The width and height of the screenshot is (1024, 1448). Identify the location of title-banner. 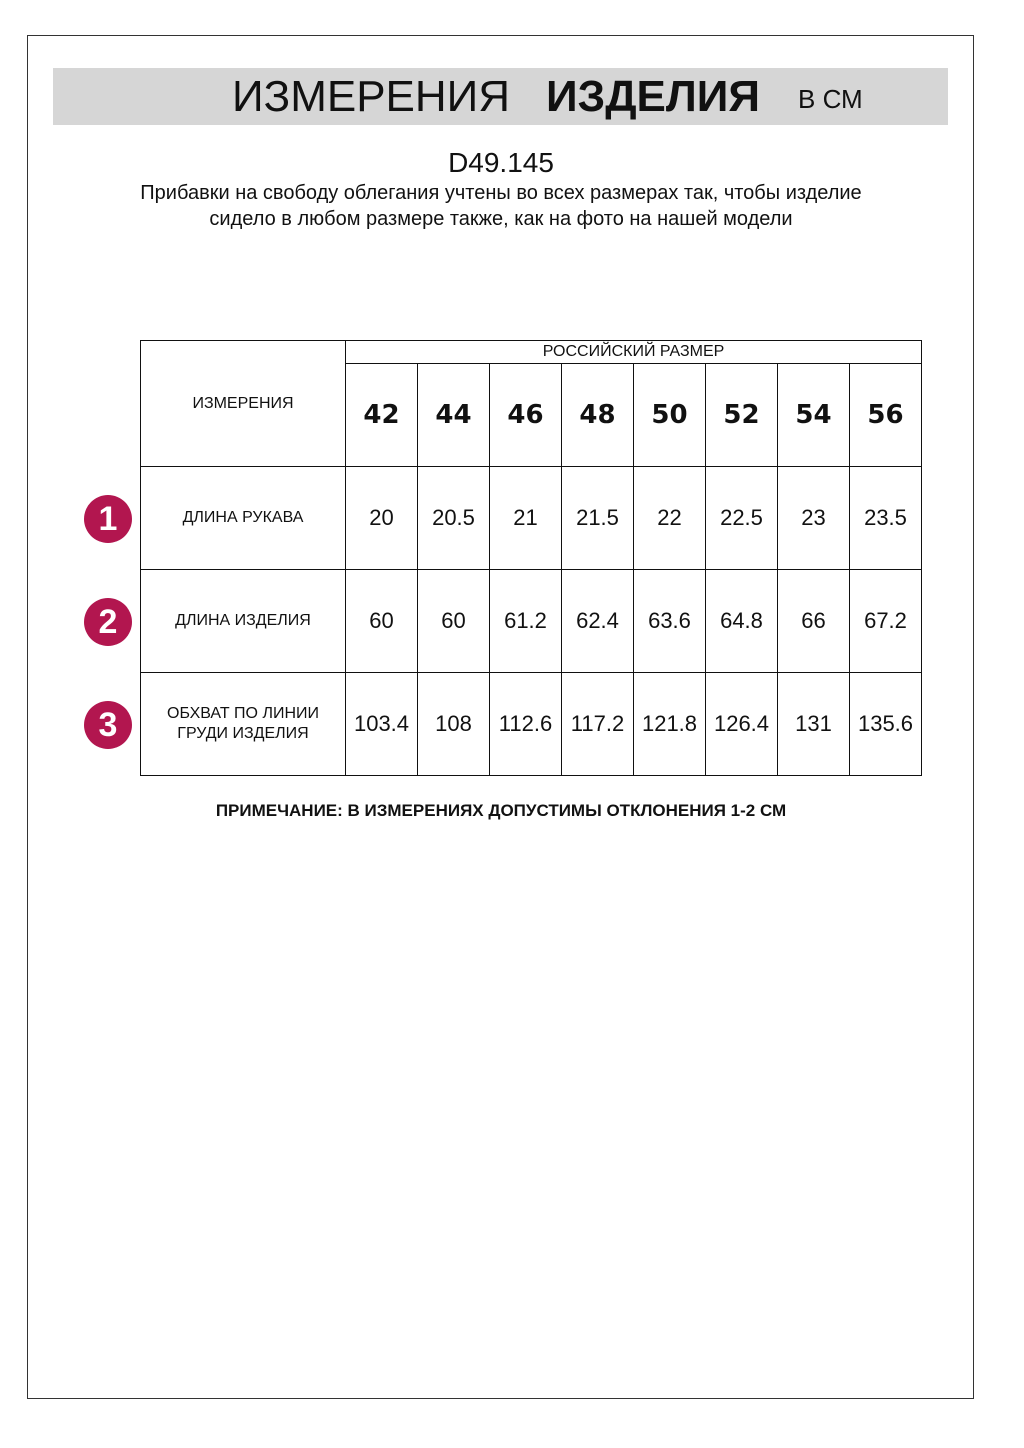
(500, 96).